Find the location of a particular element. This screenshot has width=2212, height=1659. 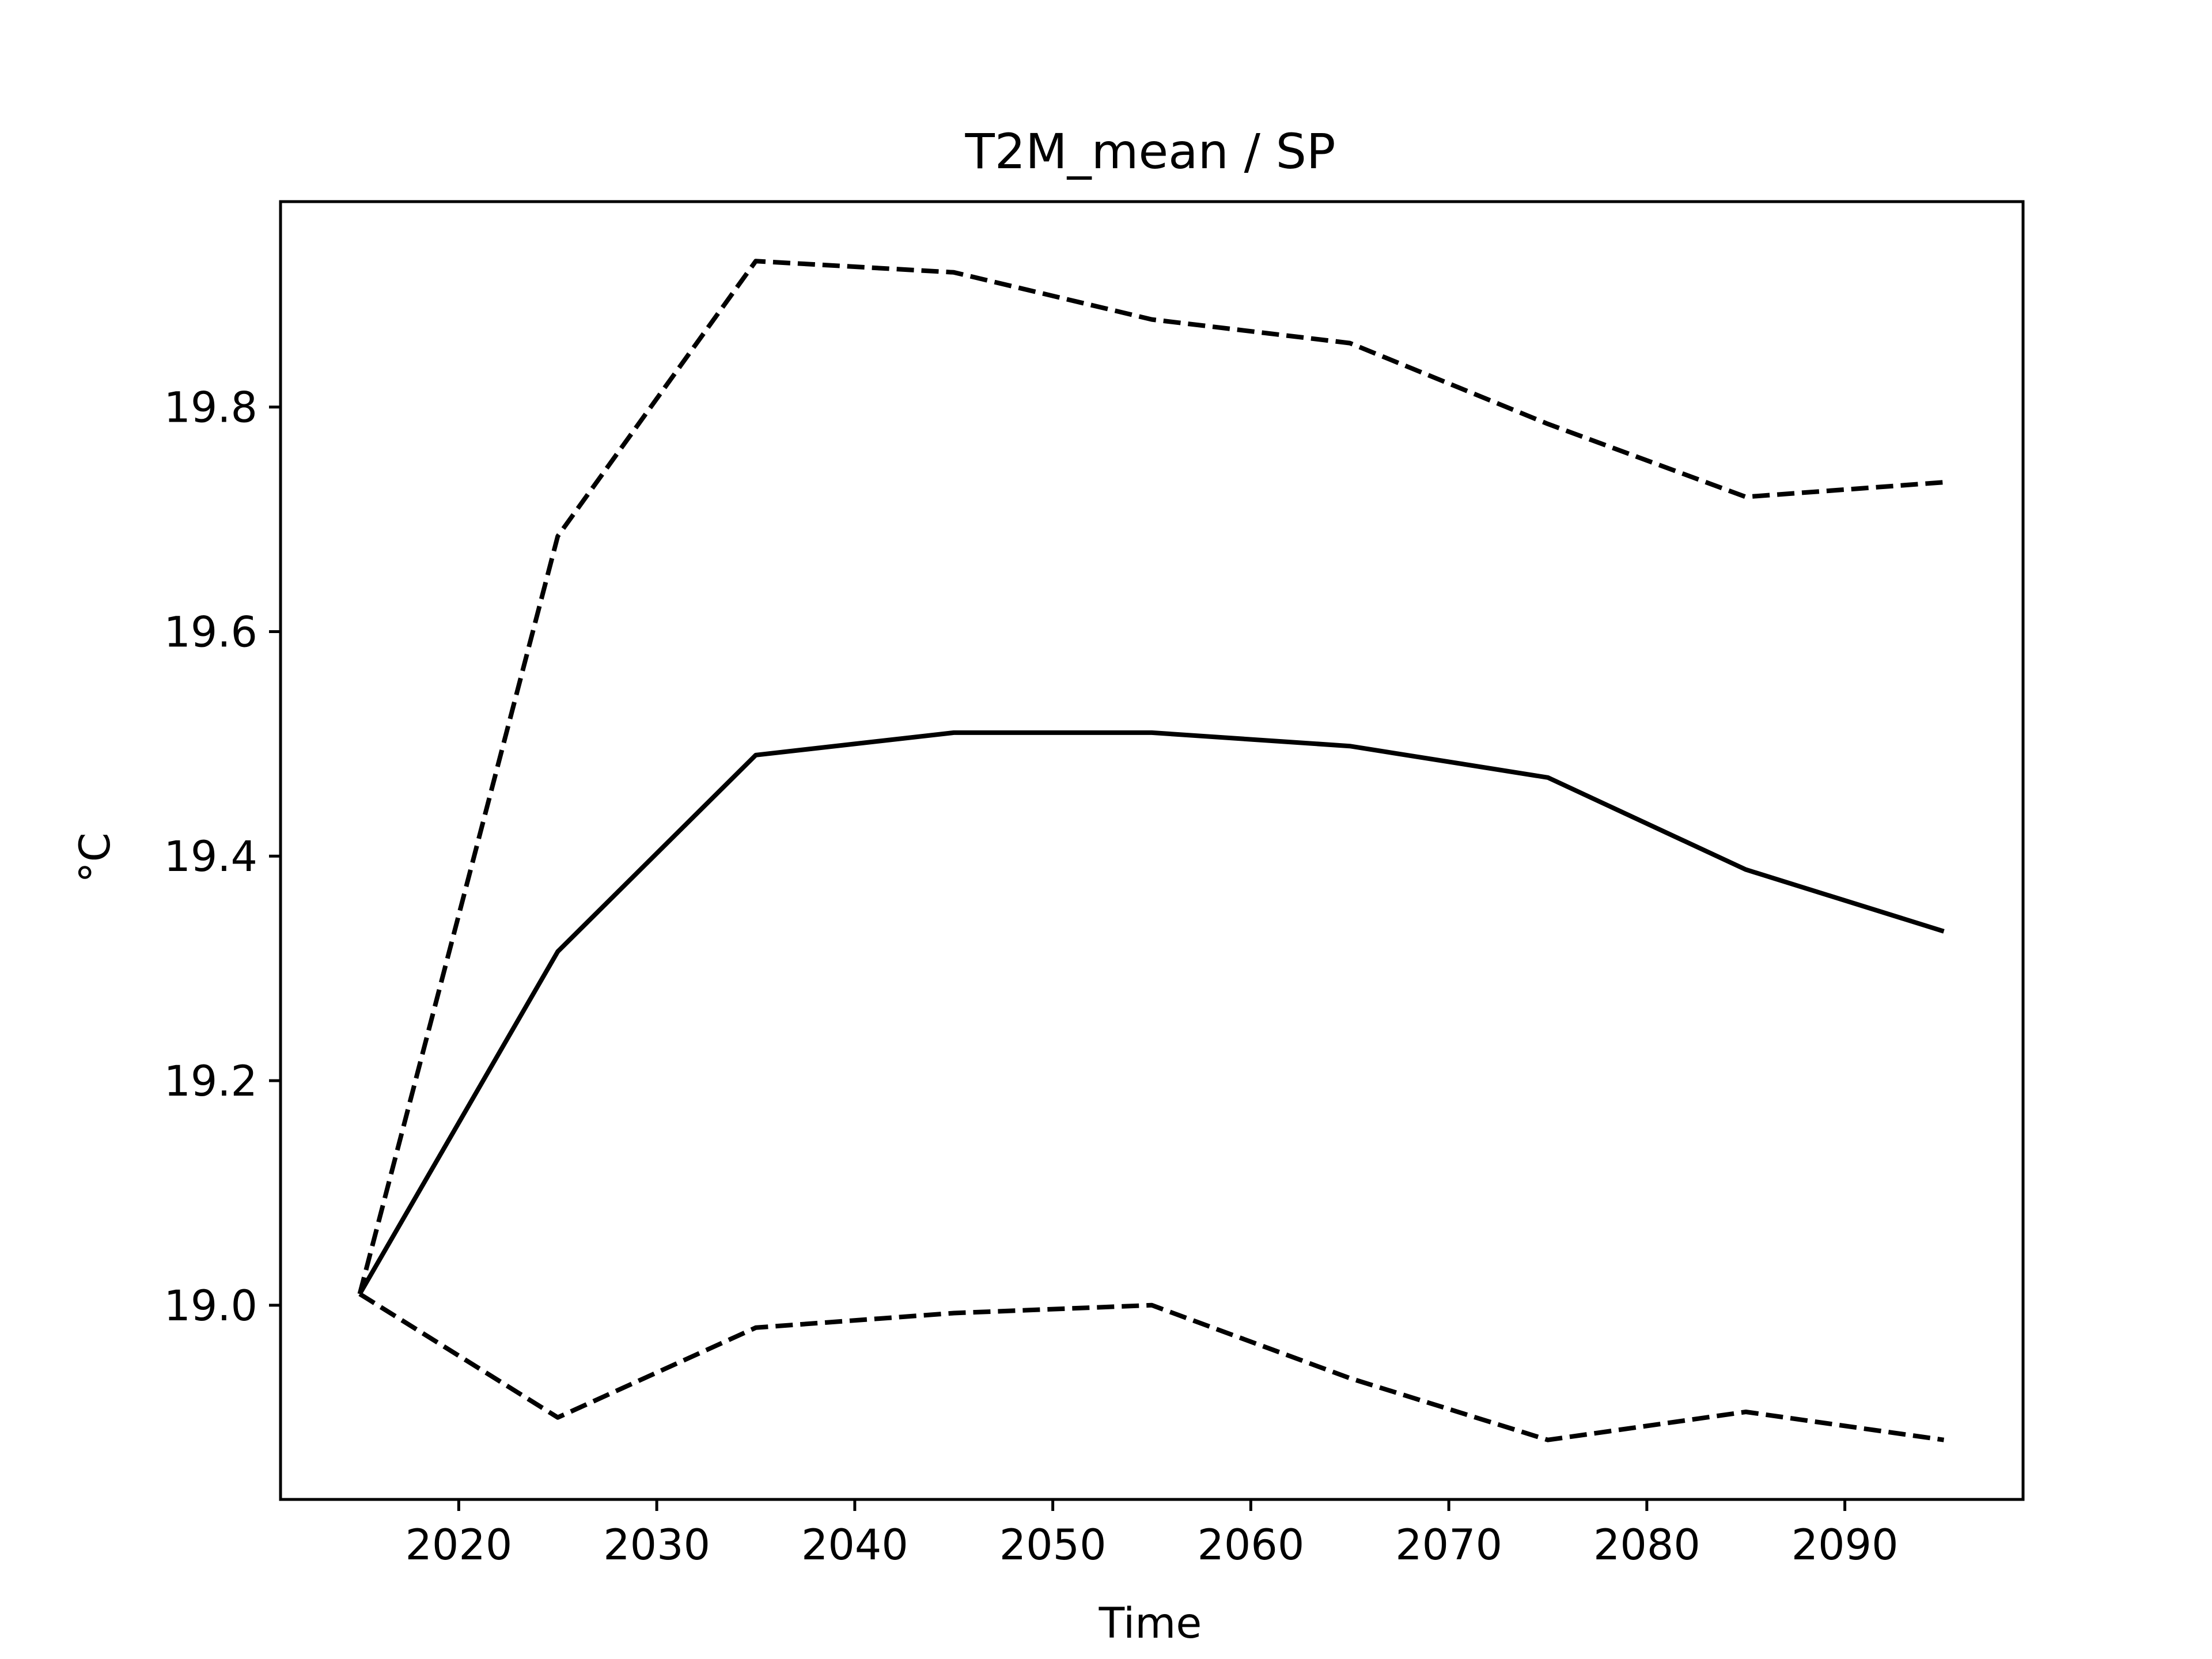

x-tick-label: 2020 is located at coordinates (458, 1545).